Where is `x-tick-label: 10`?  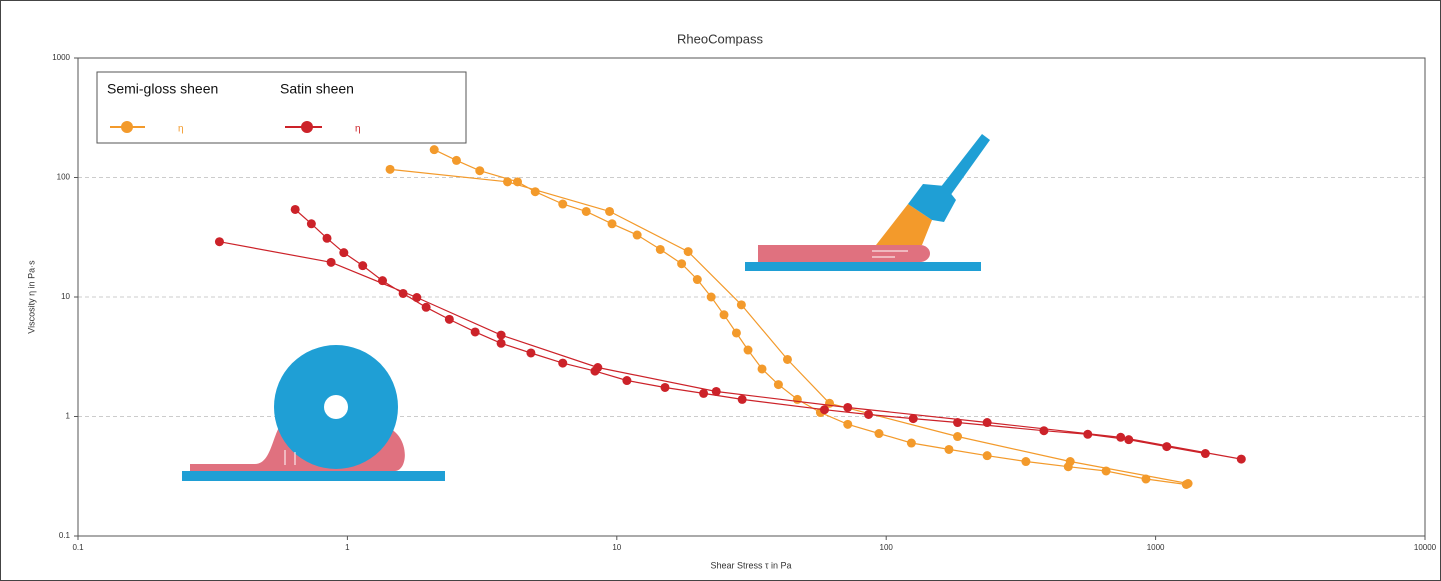 x-tick-label: 10 is located at coordinates (616, 547).